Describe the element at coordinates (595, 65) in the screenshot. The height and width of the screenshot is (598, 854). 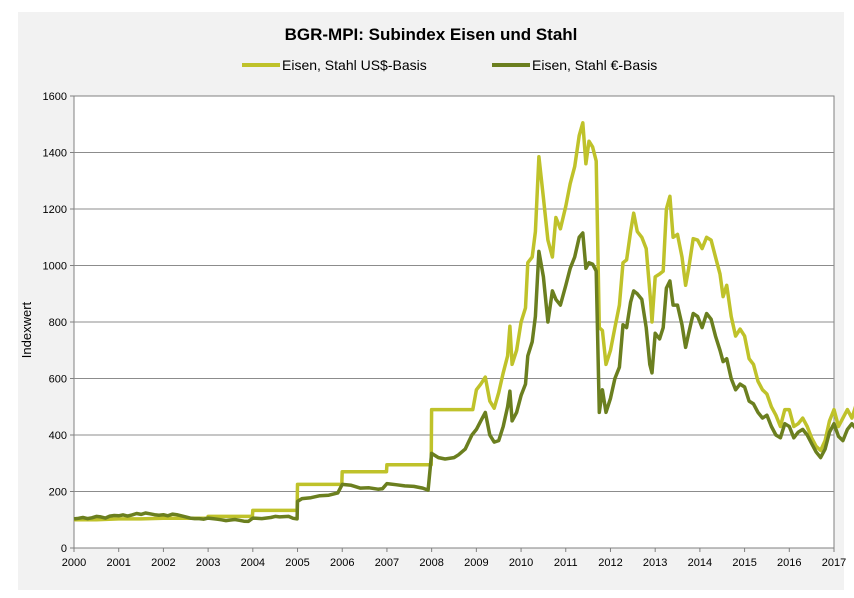
I see `legend-label-eur: Eisen, Stahl €-Basis` at that location.